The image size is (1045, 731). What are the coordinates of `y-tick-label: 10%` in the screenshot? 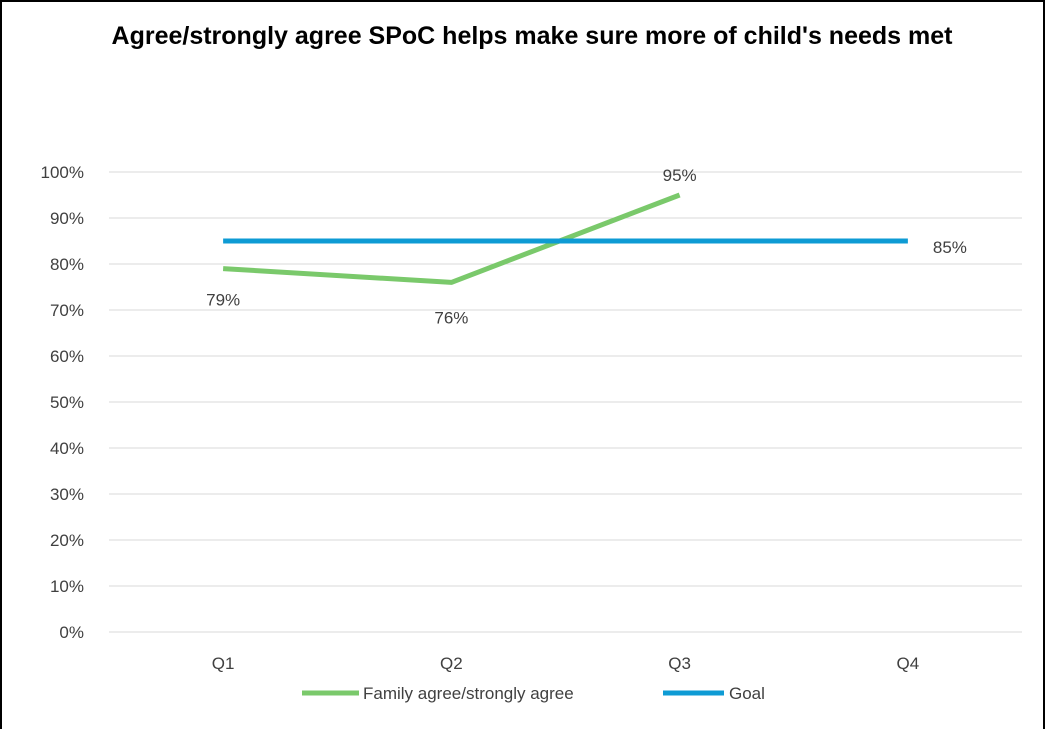 It's located at (67, 586).